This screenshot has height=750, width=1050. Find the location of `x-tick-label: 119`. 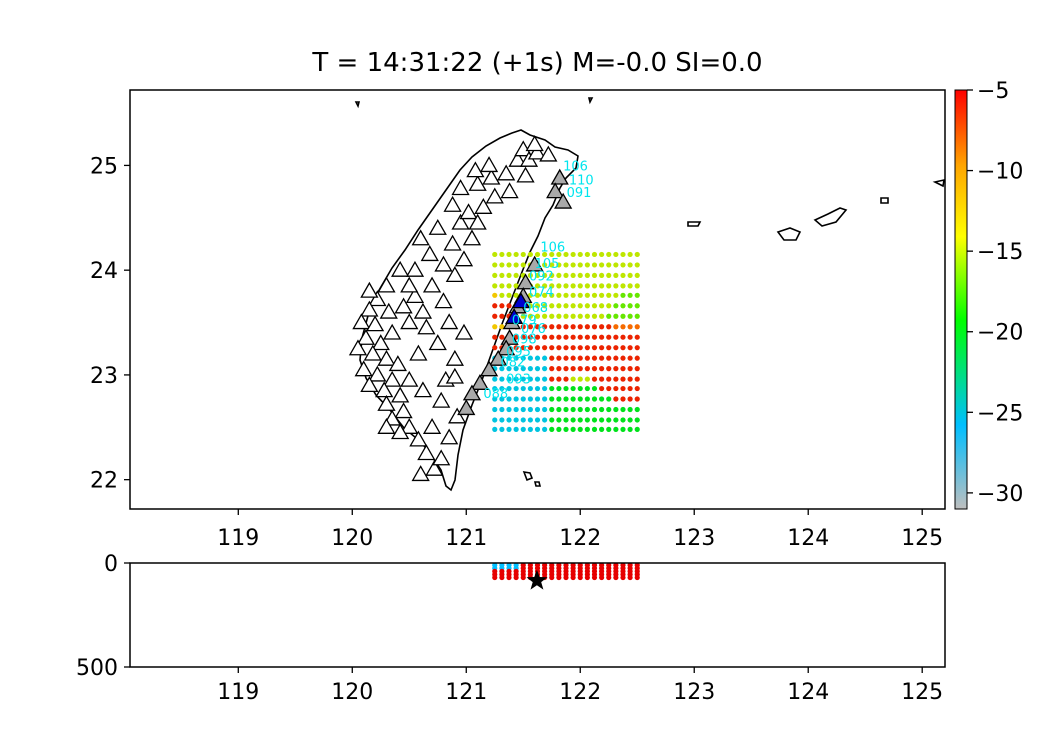

x-tick-label: 119 is located at coordinates (238, 538).